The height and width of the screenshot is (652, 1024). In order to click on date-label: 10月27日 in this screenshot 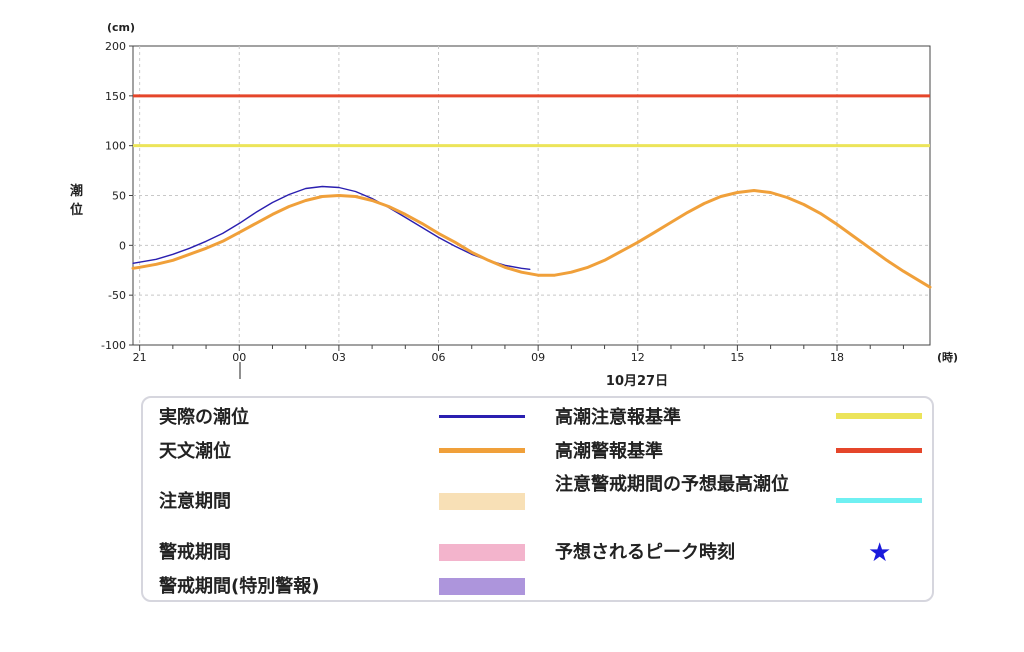, I will do `click(637, 381)`.